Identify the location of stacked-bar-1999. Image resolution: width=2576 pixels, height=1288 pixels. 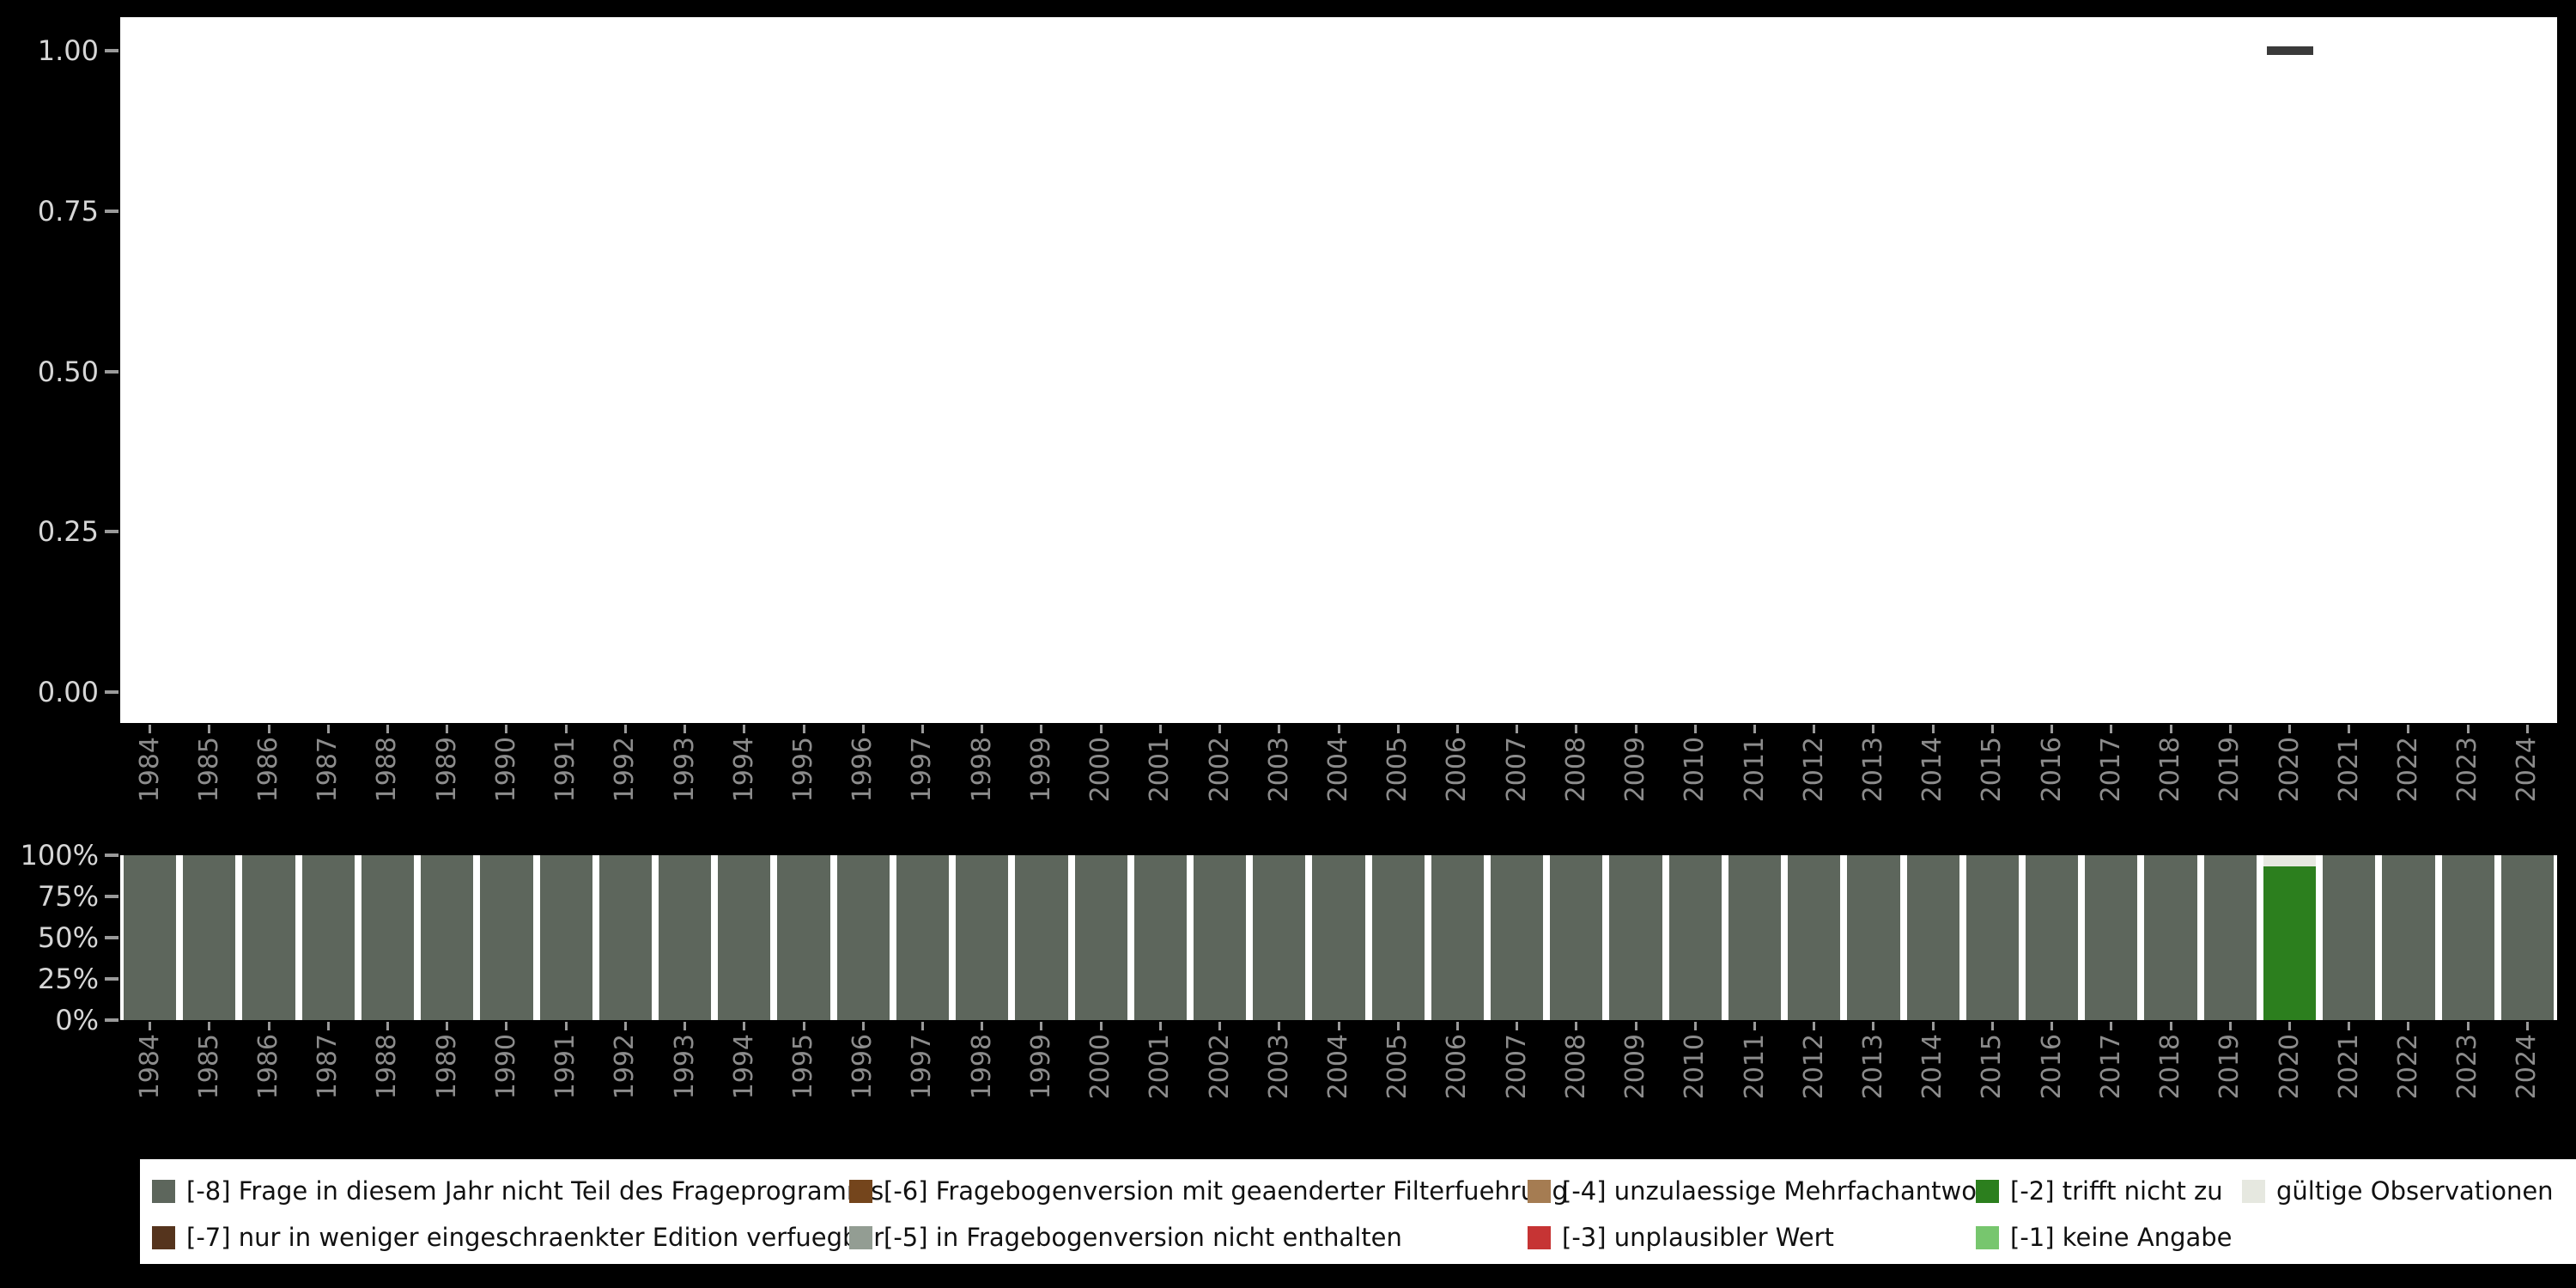
(1041, 937).